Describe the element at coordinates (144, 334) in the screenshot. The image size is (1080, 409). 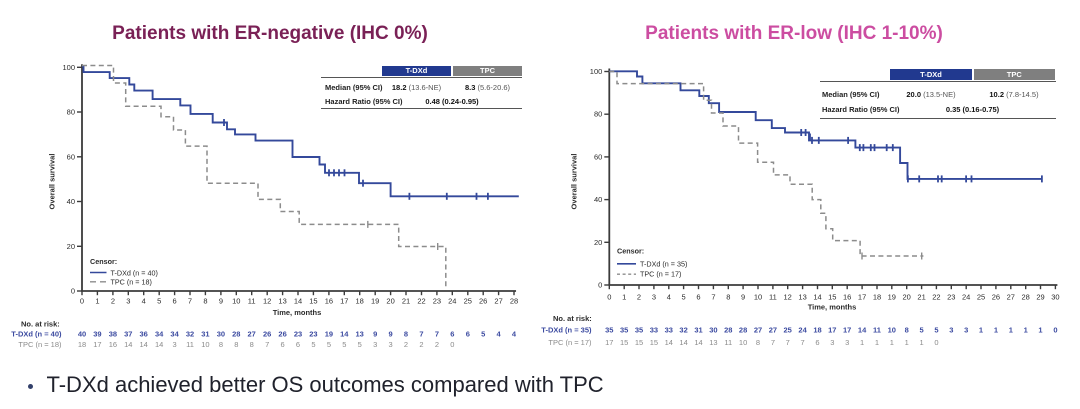
I see `svg-text: 36` at that location.